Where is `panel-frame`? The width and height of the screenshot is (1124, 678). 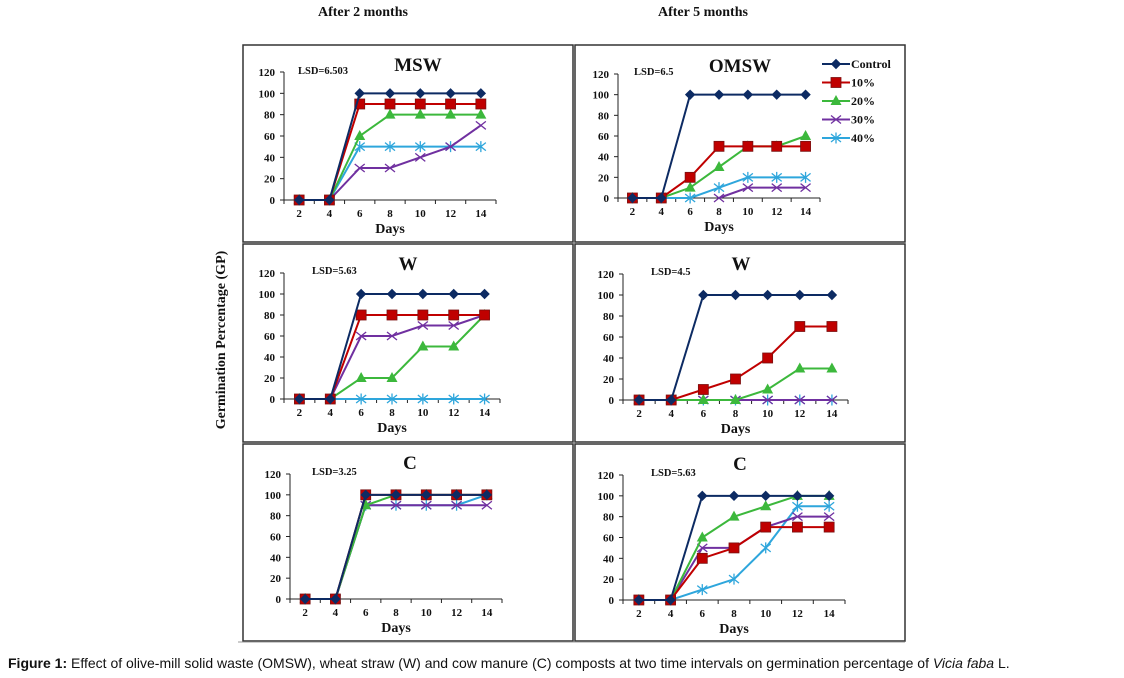
panel-frame is located at coordinates (408, 343).